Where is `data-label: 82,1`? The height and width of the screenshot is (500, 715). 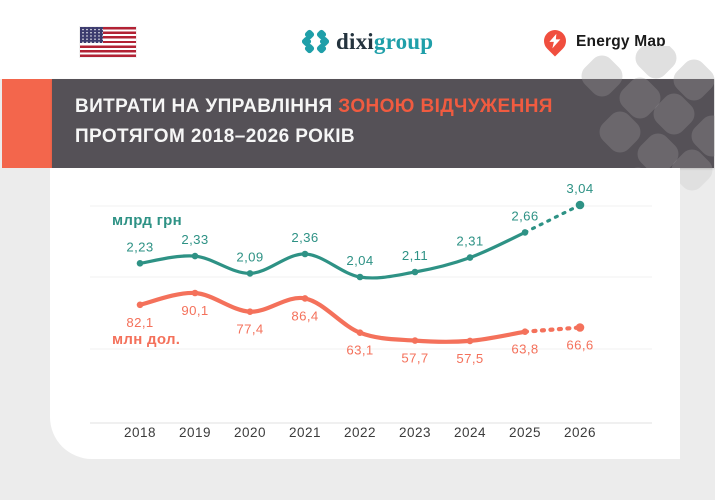
data-label: 82,1 is located at coordinates (139, 322).